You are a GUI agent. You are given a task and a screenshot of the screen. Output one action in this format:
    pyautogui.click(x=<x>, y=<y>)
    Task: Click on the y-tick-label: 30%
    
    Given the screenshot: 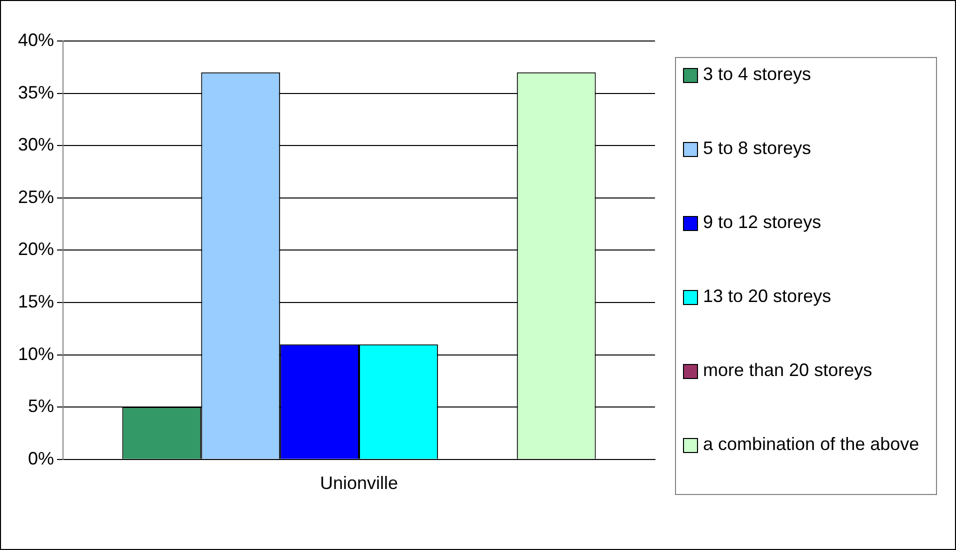 What is the action you would take?
    pyautogui.click(x=36, y=144)
    